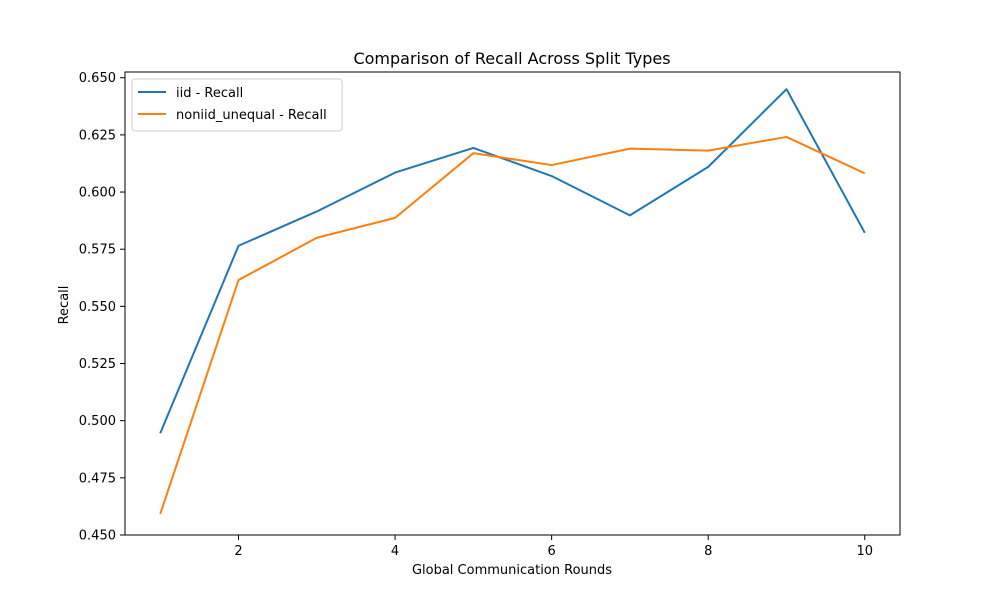 The width and height of the screenshot is (1000, 600). What do you see at coordinates (97, 78) in the screenshot?
I see `y-tick-label: 0.650` at bounding box center [97, 78].